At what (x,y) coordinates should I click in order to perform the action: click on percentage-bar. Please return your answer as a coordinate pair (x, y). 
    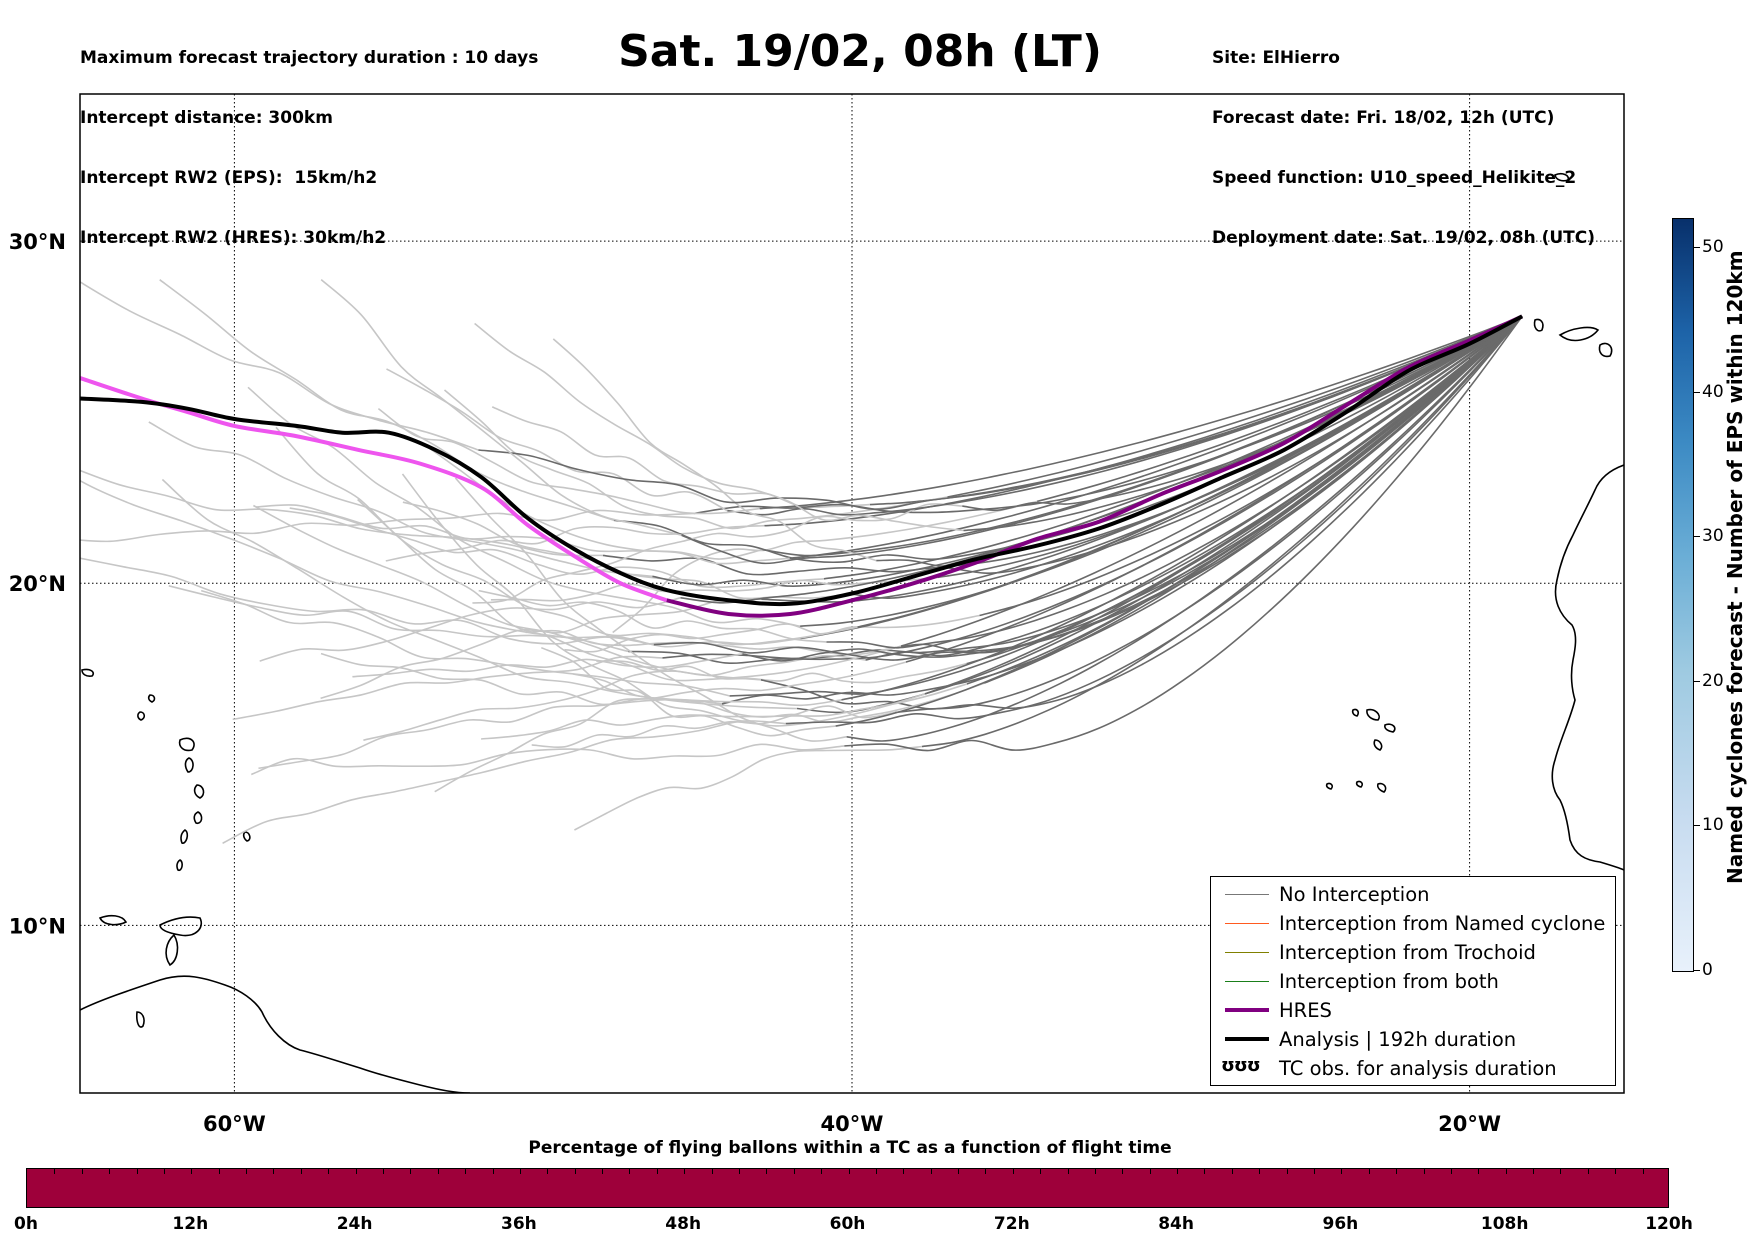
    Looking at the image, I should click on (847, 1188).